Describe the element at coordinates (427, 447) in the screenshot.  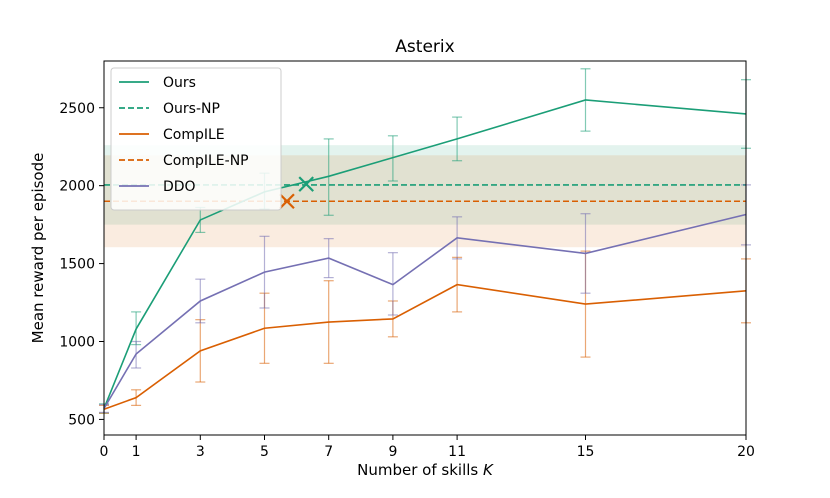
I see `x-axis-ticks: 0 1 3 5 7 9 11 15 20` at that location.